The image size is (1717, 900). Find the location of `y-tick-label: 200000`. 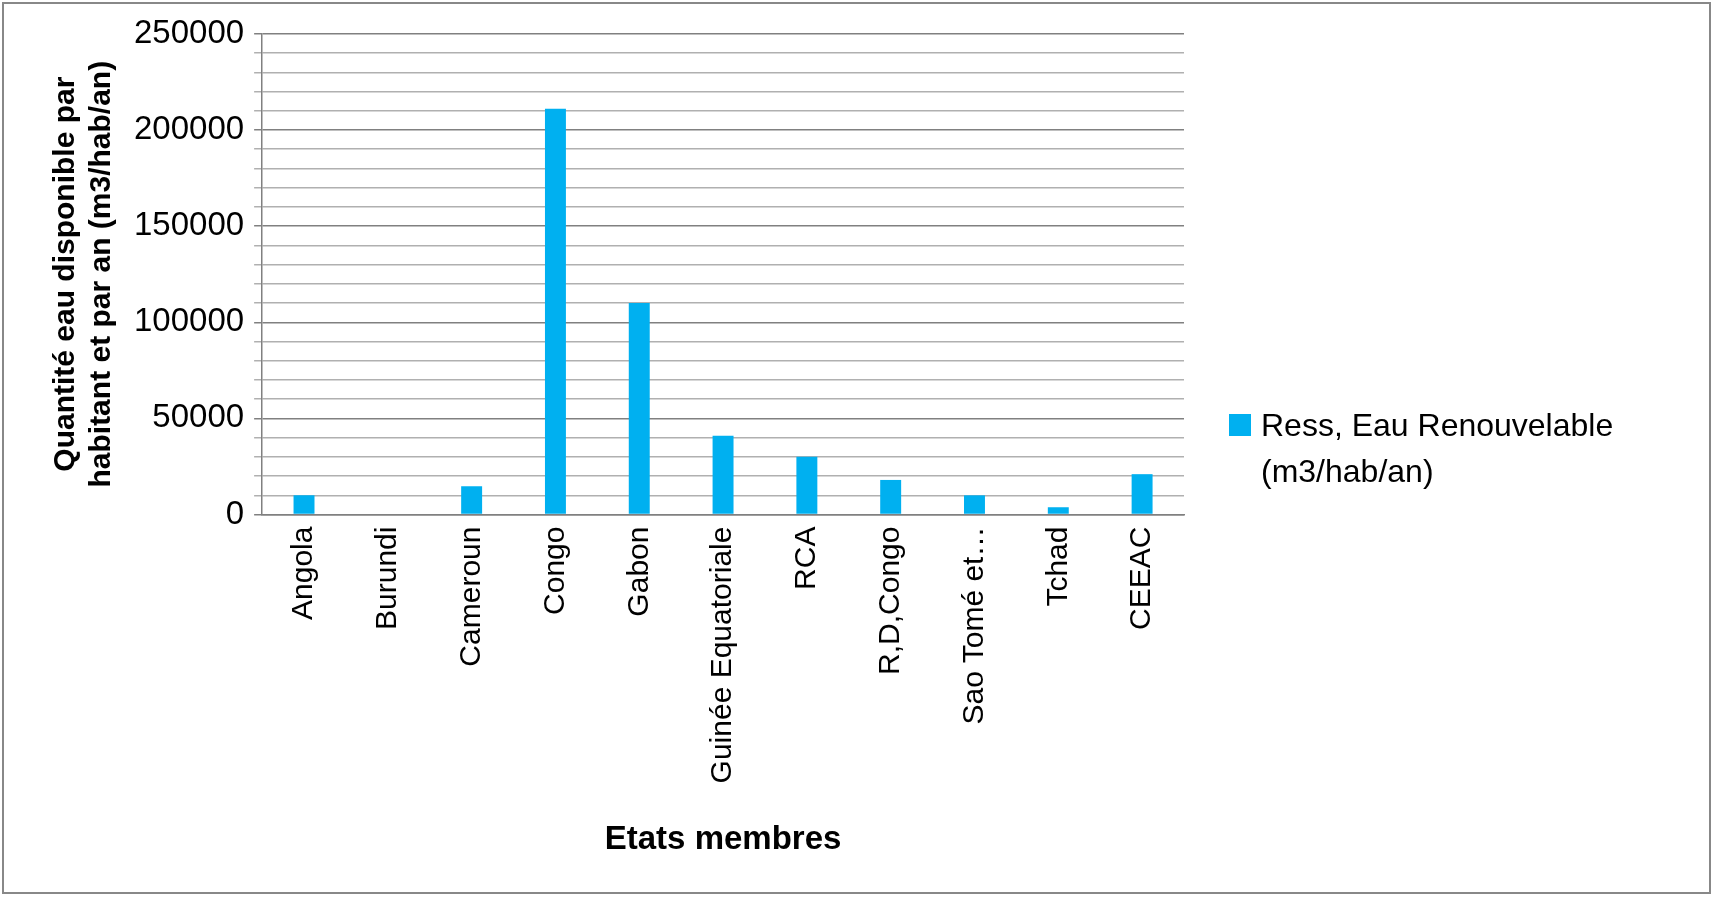

y-tick-label: 200000 is located at coordinates (189, 128).